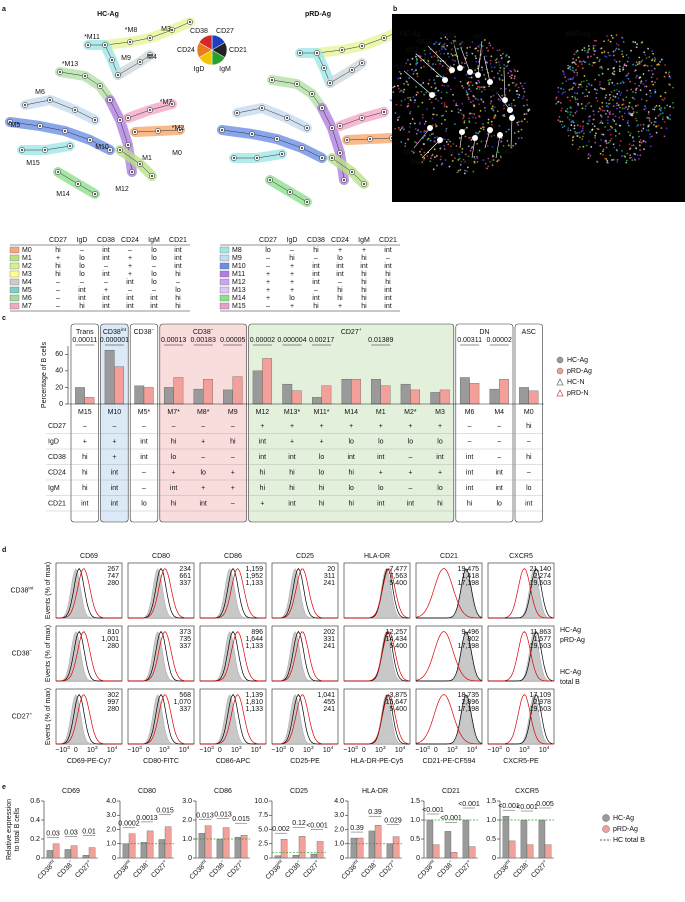 This screenshot has height=902, width=685. Describe the element at coordinates (9, 829) in the screenshot. I see `y-axis-label: Relative expression` at that location.